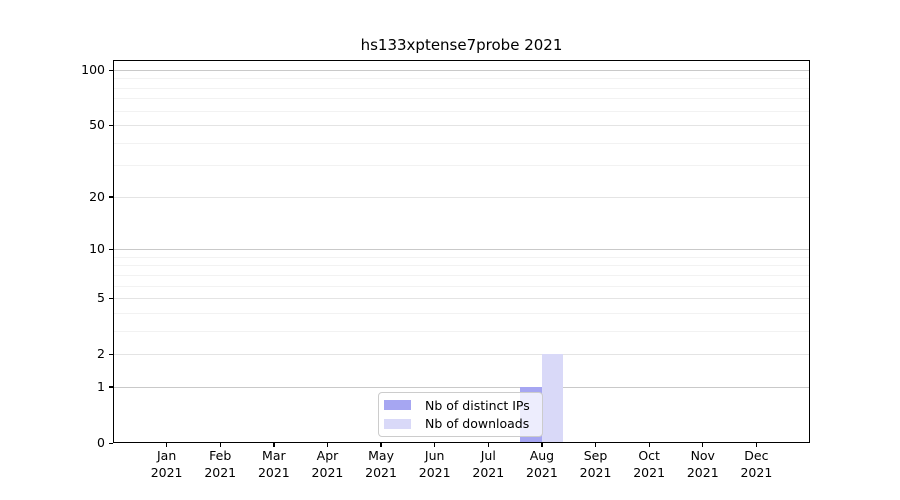  Describe the element at coordinates (756, 464) in the screenshot. I see `x-tick-label-dec: Dec 2021` at that location.